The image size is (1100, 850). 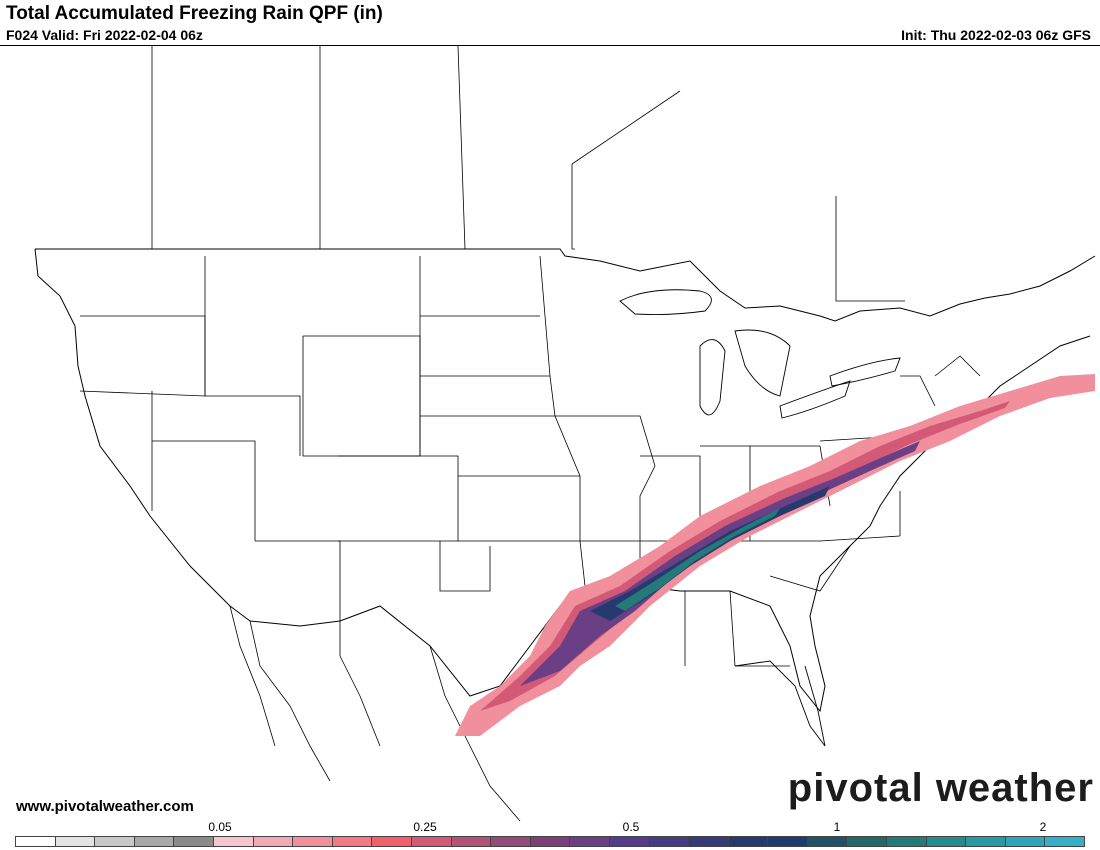 What do you see at coordinates (760, 354) in the screenshot?
I see `great-lakes` at bounding box center [760, 354].